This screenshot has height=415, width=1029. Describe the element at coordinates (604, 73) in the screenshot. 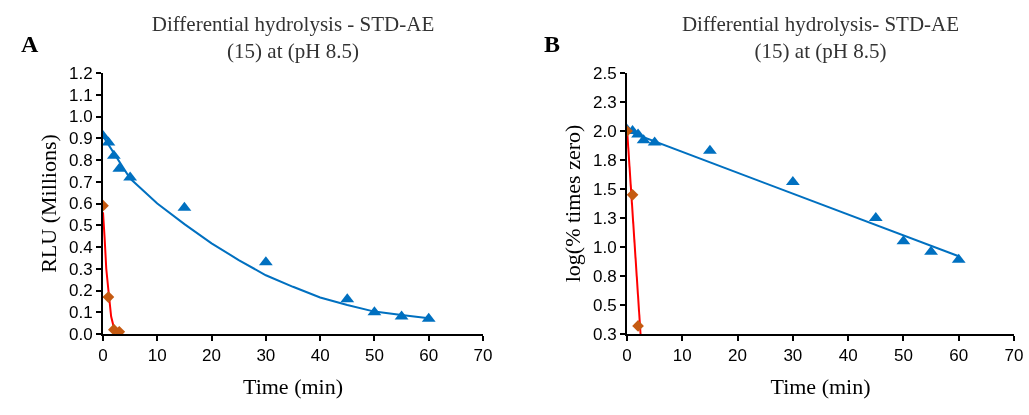

I see `y-tick-label: 2.5` at that location.